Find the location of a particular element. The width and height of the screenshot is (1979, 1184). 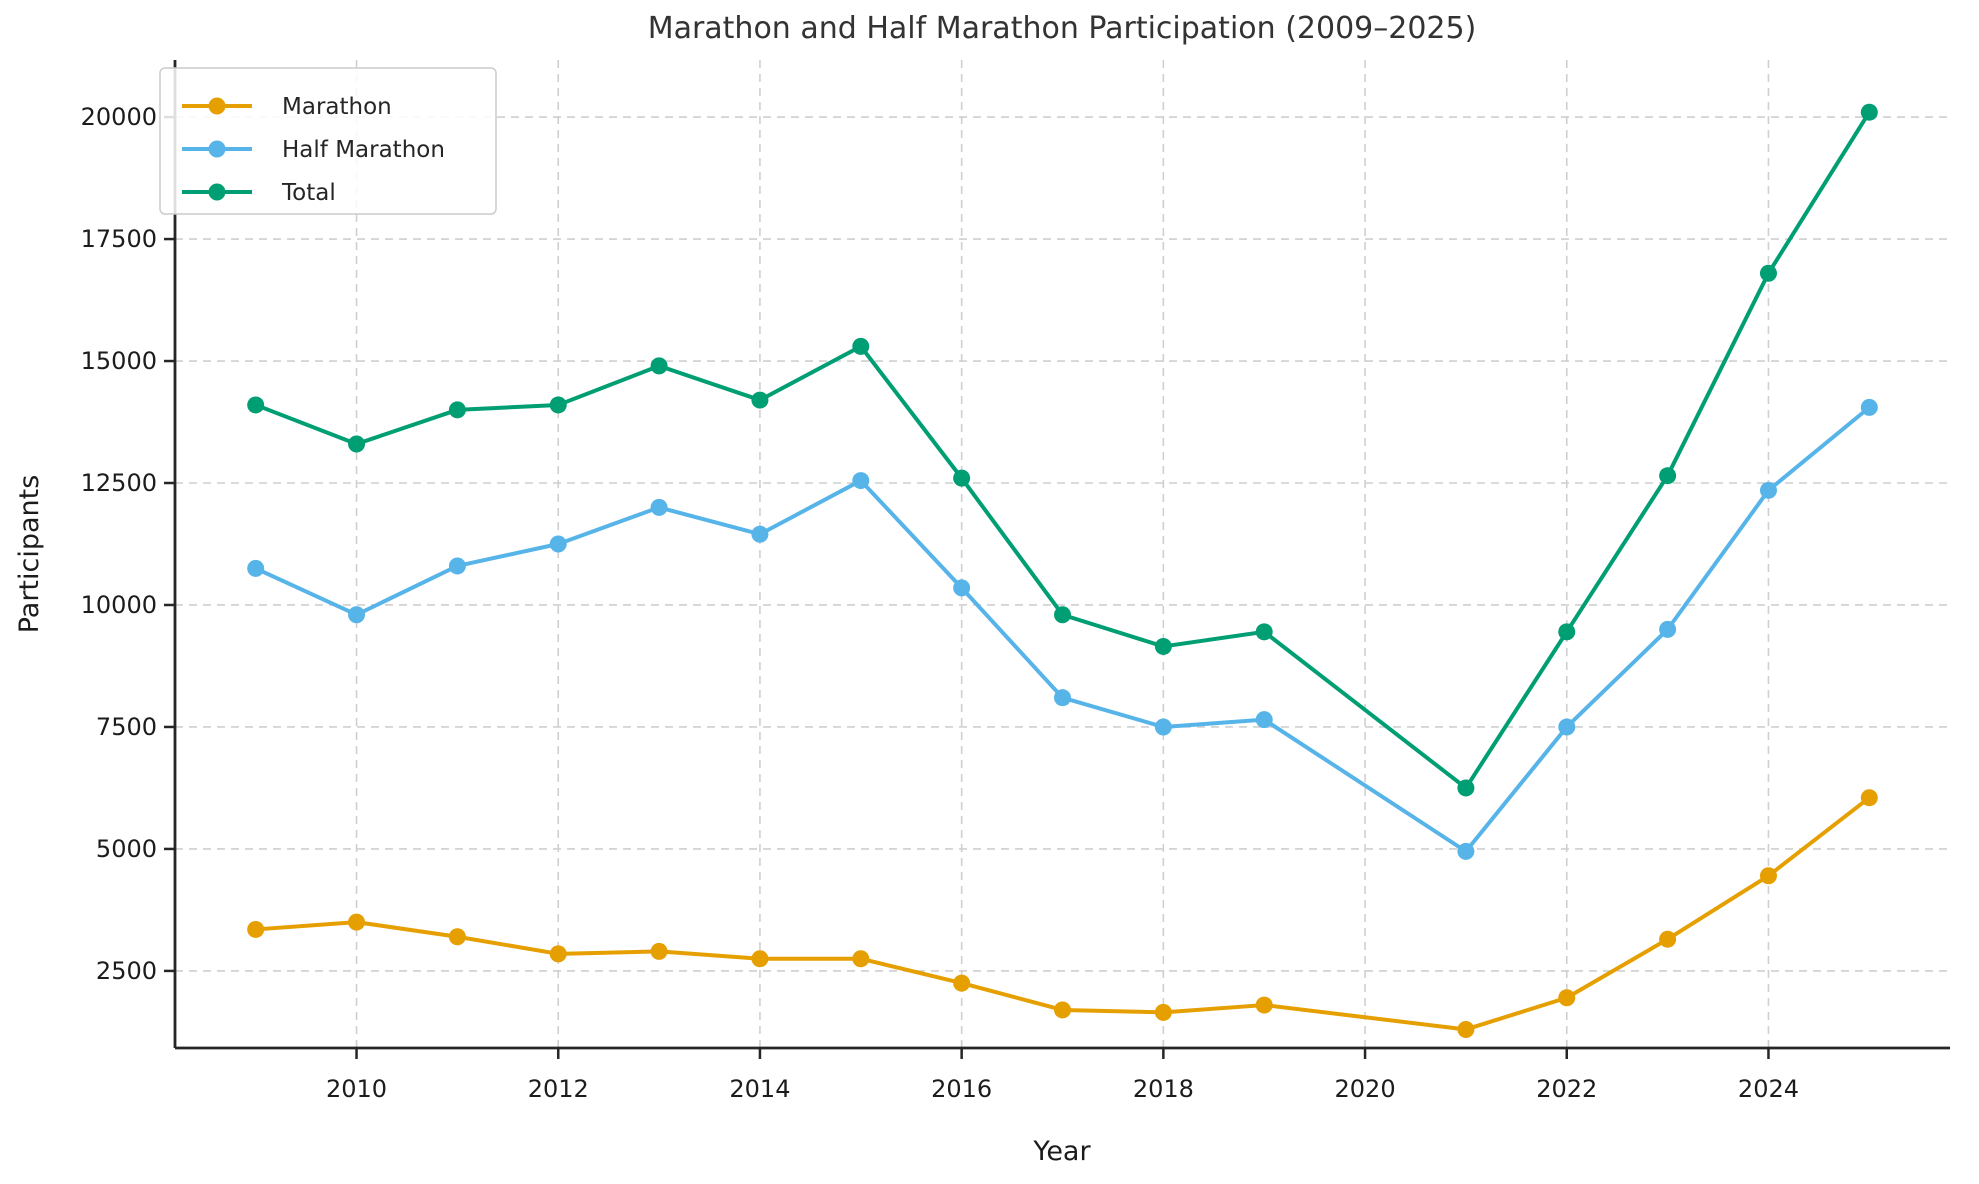

x-tick-label-2024: 2024 is located at coordinates (1768, 1089).